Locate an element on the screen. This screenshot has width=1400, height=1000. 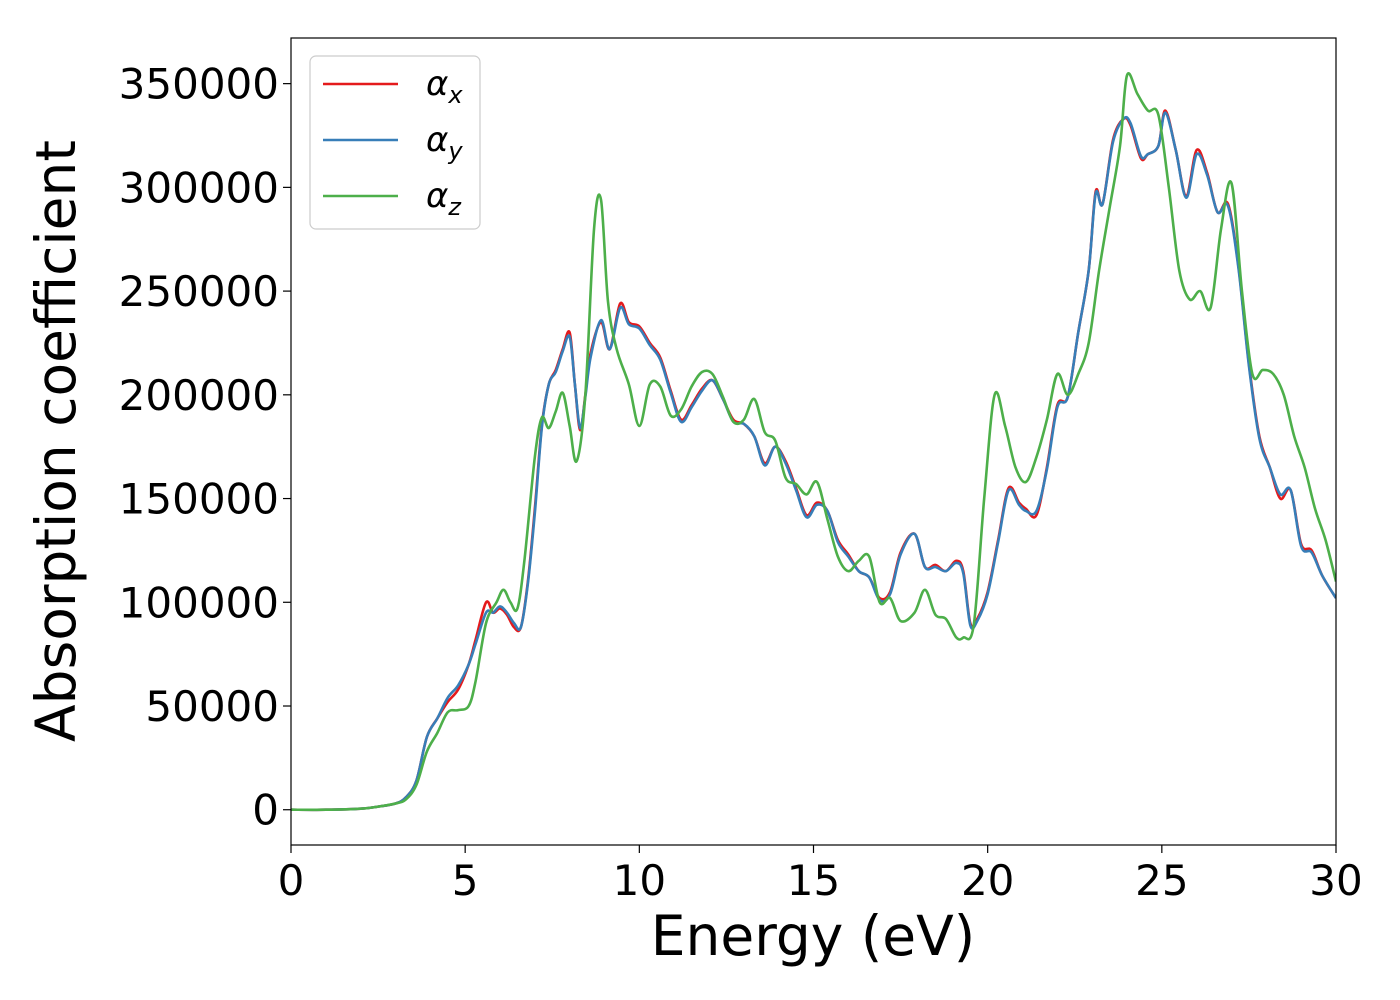
y-axis-label: Absorption coefficient is located at coordinates (56, 441).